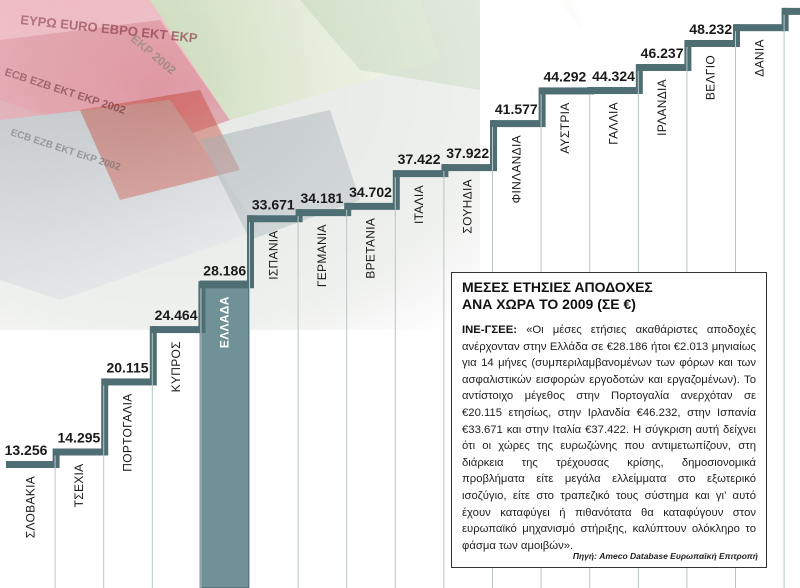 This screenshot has width=800, height=588. I want to click on category-label: ΓΕΡΜΑΝΙΑ, so click(322, 255).